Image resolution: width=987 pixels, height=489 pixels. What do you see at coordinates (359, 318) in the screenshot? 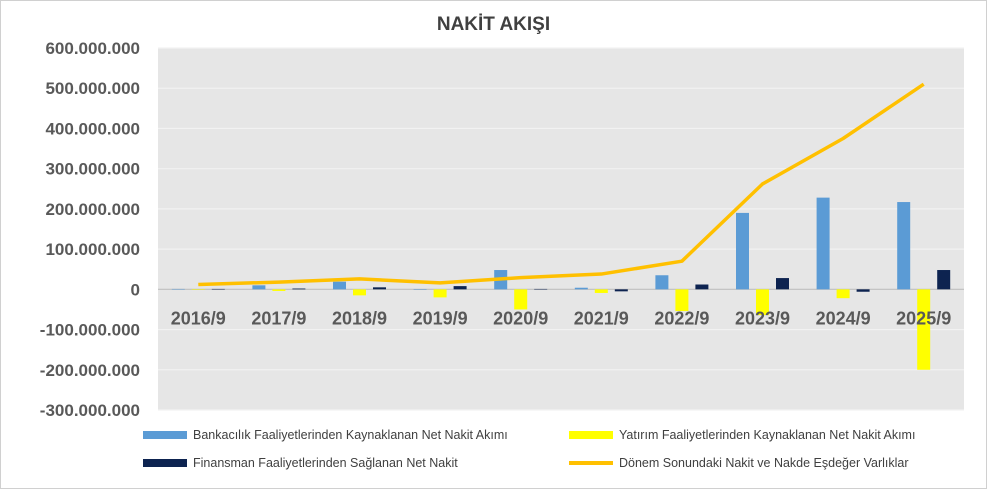
I see `x-tick-label: 2018/9` at bounding box center [359, 318].